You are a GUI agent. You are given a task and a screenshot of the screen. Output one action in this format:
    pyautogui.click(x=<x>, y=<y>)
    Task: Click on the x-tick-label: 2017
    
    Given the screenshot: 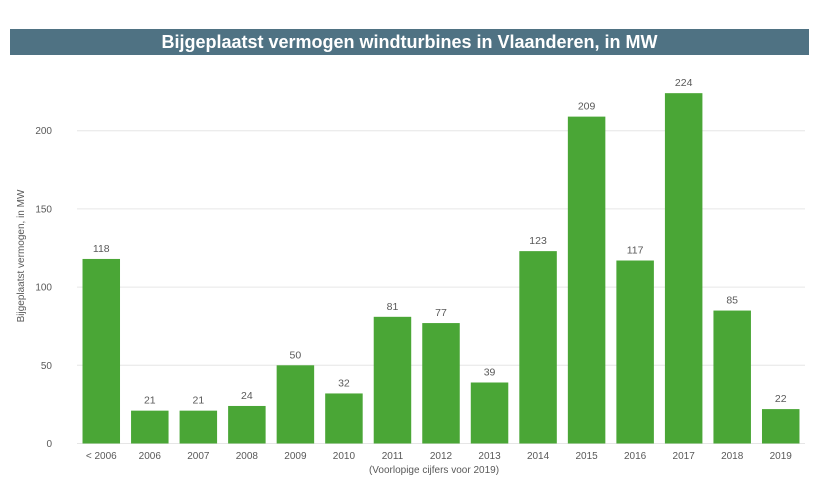 What is the action you would take?
    pyautogui.click(x=684, y=456)
    